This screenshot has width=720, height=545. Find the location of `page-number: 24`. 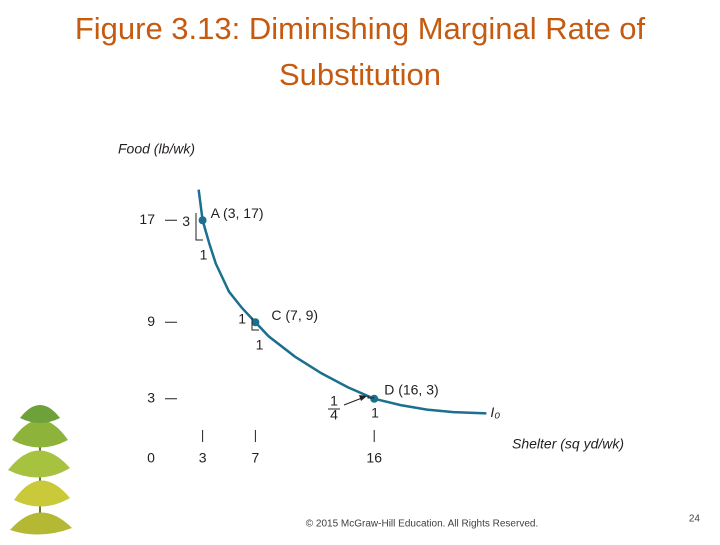

page-number: 24 is located at coordinates (695, 519).